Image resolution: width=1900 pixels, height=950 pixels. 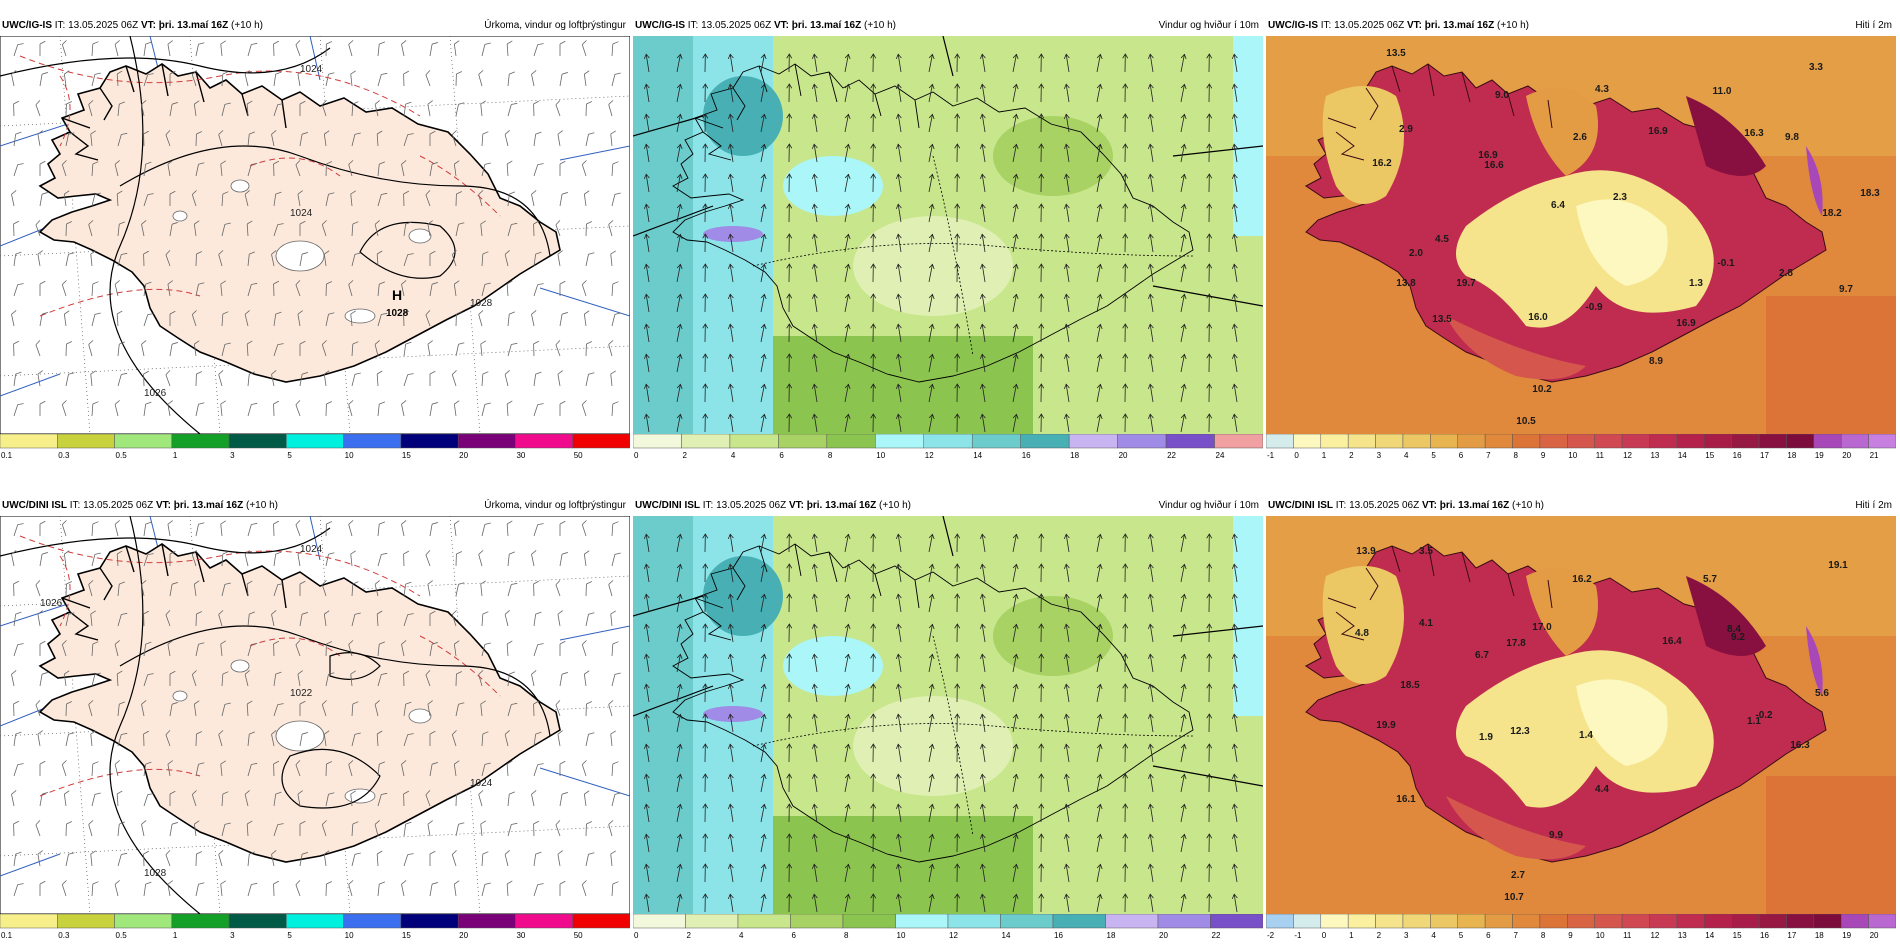 I want to click on colorbar-svg: 0.1 0.3 0.5 1 3 5 10 15 20 30 50, so click(x=315, y=927).